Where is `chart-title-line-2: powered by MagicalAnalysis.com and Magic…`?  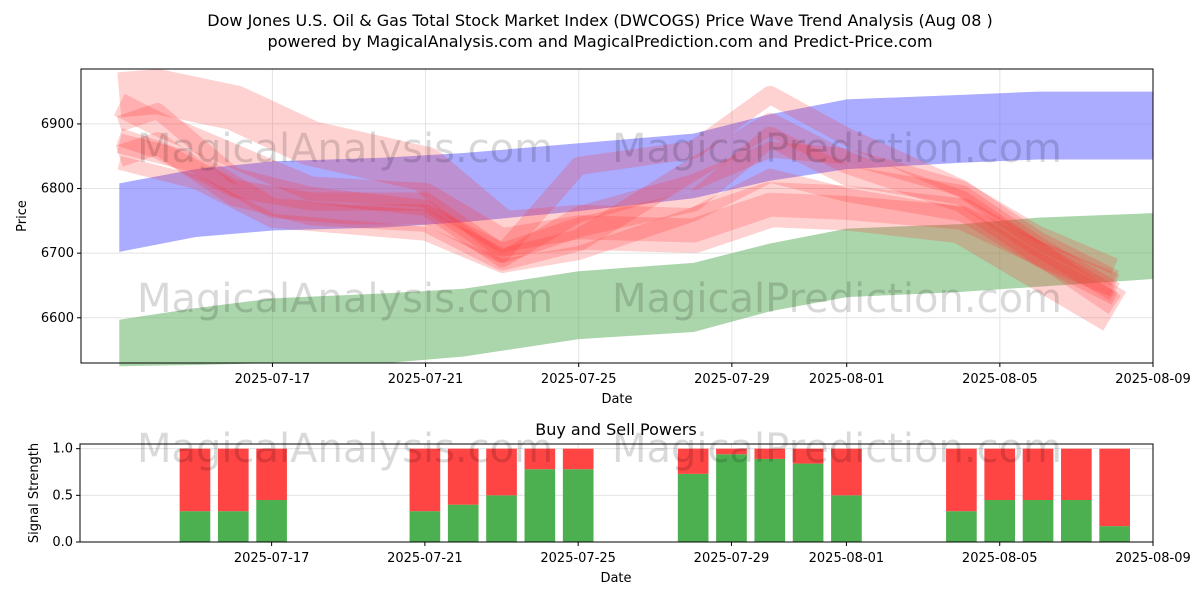
chart-title-line-2: powered by MagicalAnalysis.com and Magic… is located at coordinates (599, 41).